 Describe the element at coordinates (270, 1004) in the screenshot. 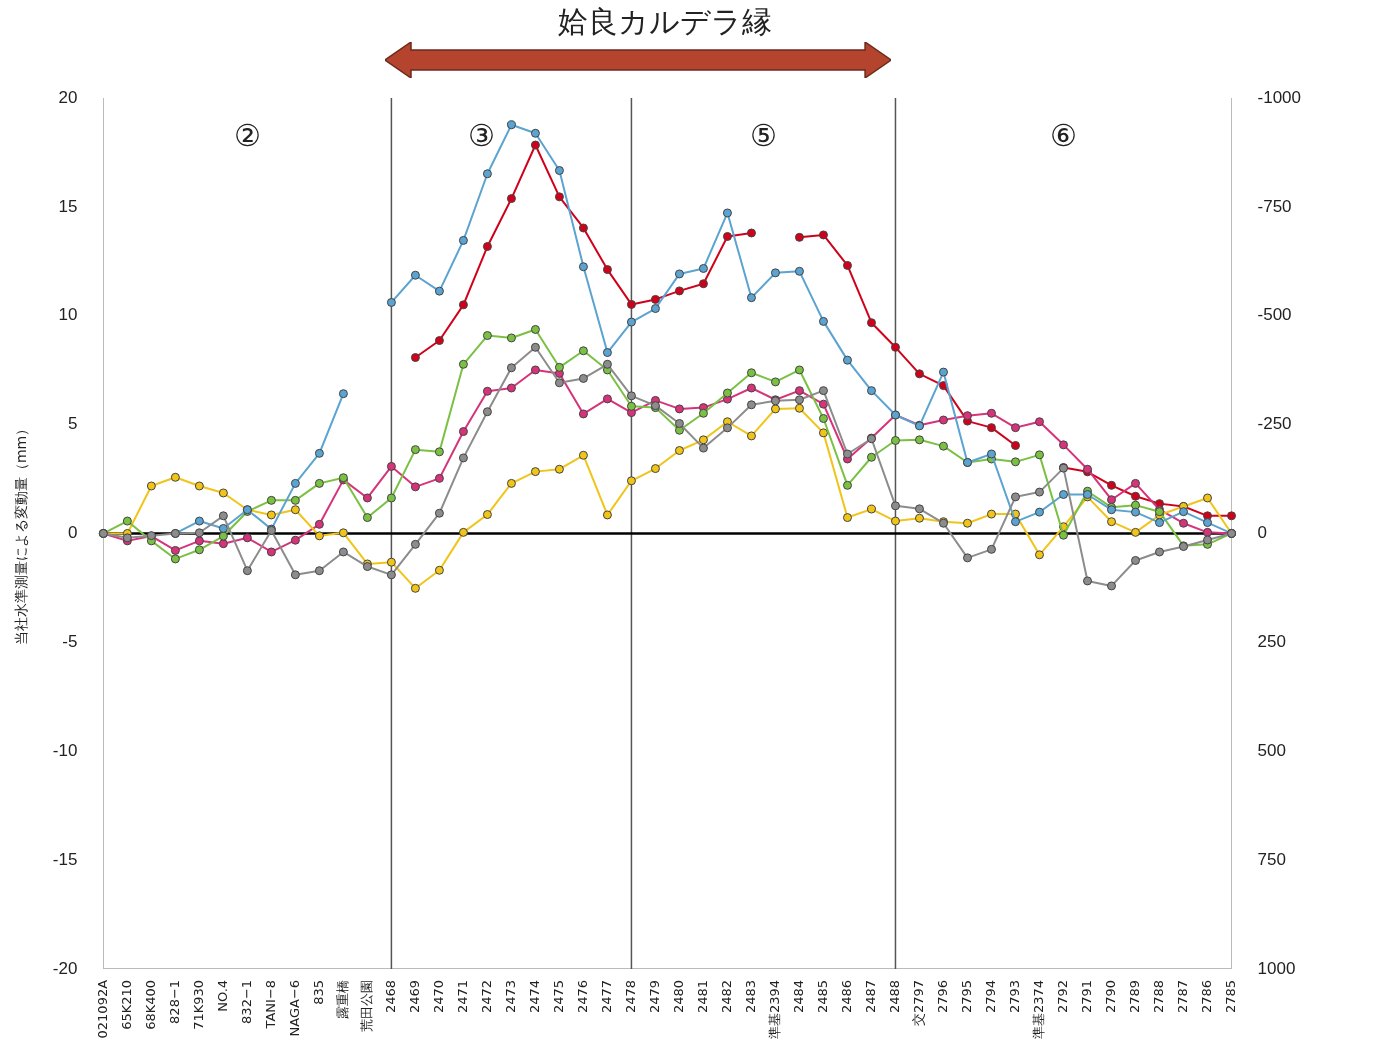

I see `x-tick-label: TANI−8` at that location.